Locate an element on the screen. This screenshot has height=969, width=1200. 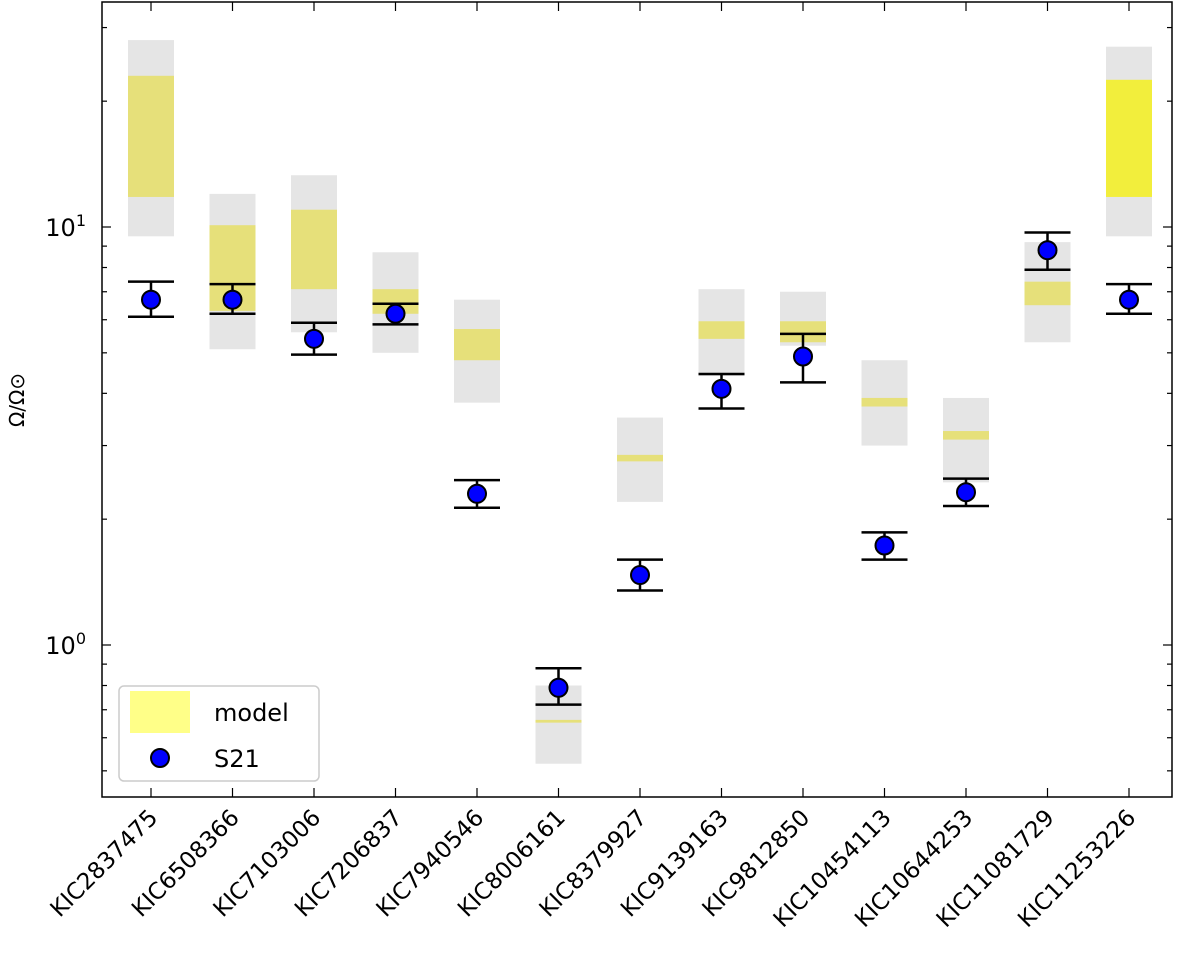
y-tick-label: 101 is located at coordinates (65, 226).